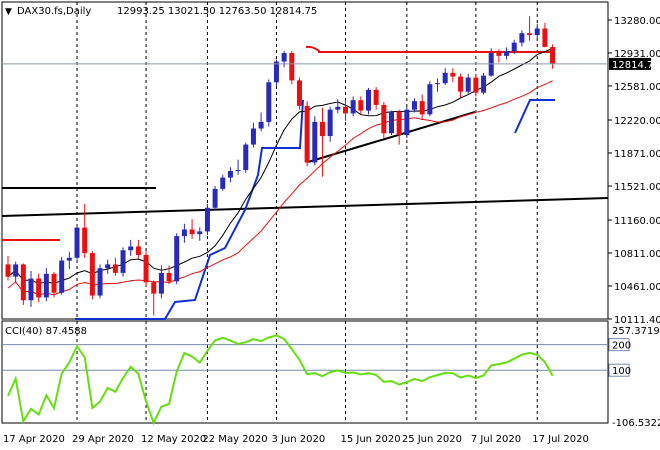  Describe the element at coordinates (621, 371) in the screenshot. I see `cci-level-label: 100` at that location.